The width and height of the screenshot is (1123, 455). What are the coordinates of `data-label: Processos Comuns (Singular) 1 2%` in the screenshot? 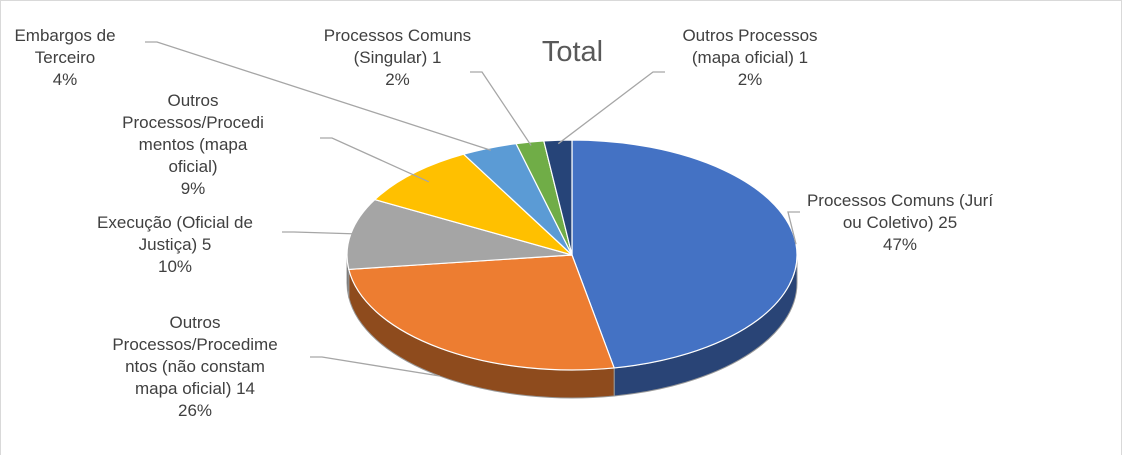 It's located at (397, 58).